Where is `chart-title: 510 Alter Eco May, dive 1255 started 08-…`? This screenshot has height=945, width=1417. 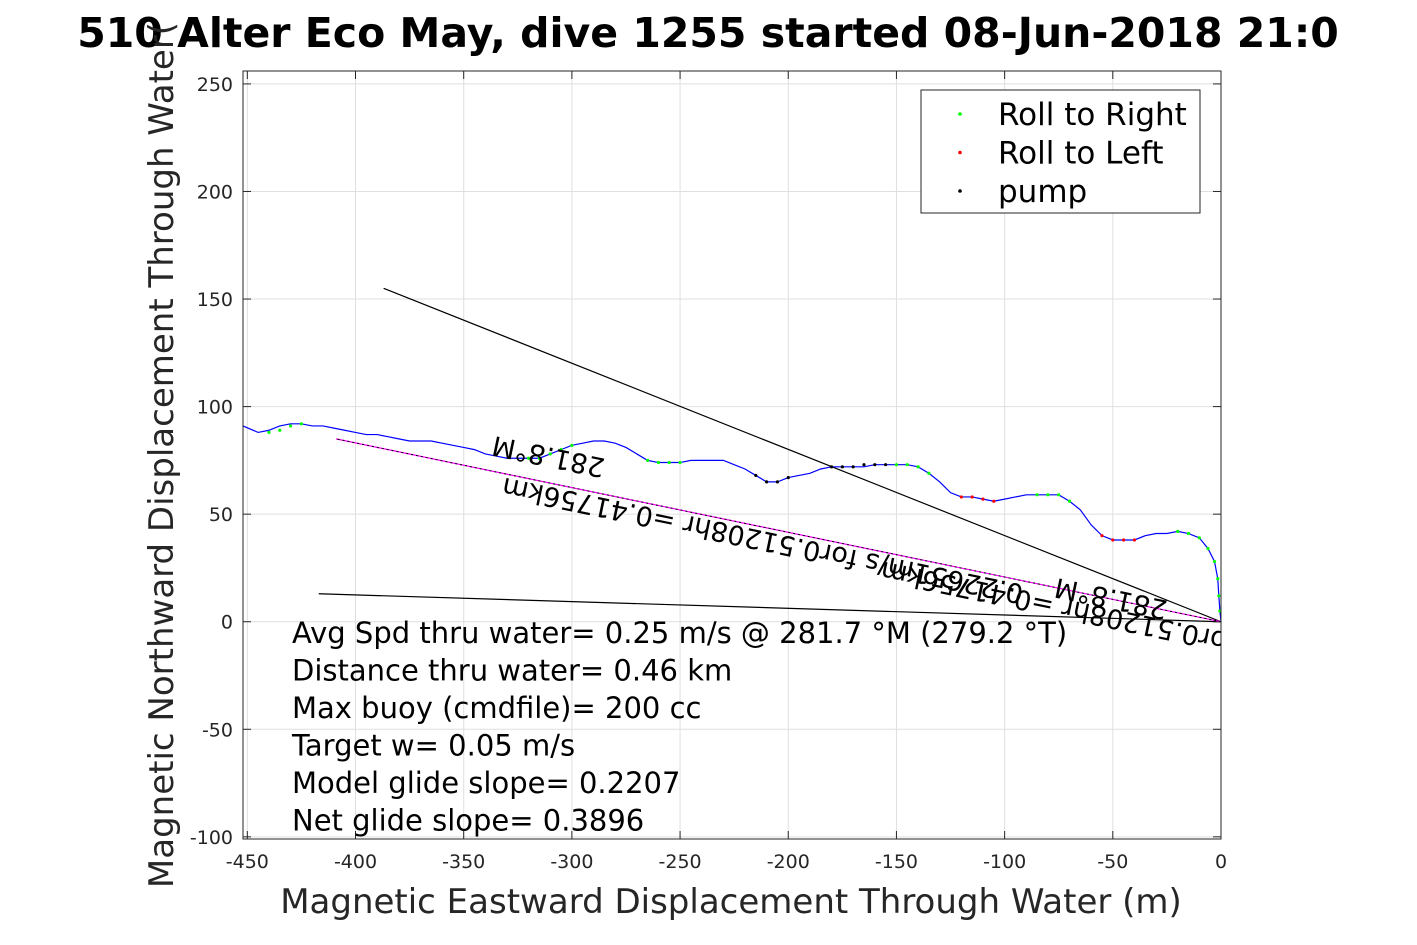 chart-title: 510 Alter Eco May, dive 1255 started 08-… is located at coordinates (708, 33).